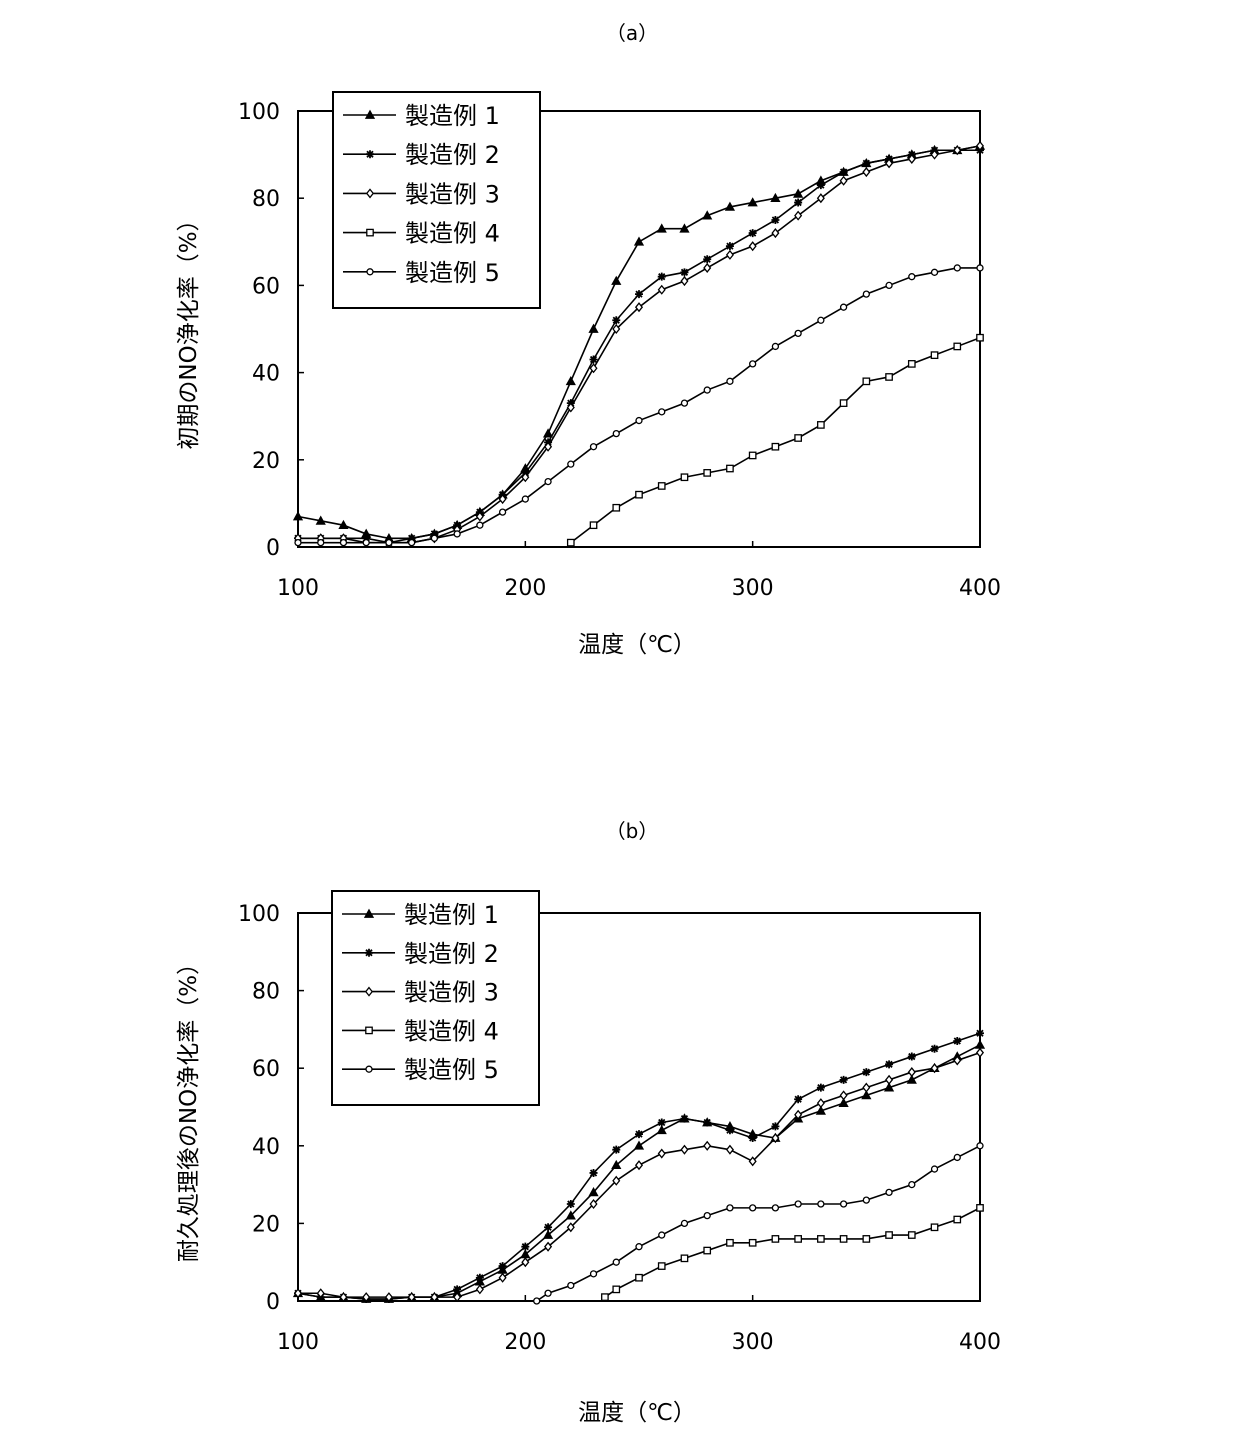 The image size is (1244, 1433). What do you see at coordinates (266, 461) in the screenshot?
I see `y-tick-label: 20` at bounding box center [266, 461].